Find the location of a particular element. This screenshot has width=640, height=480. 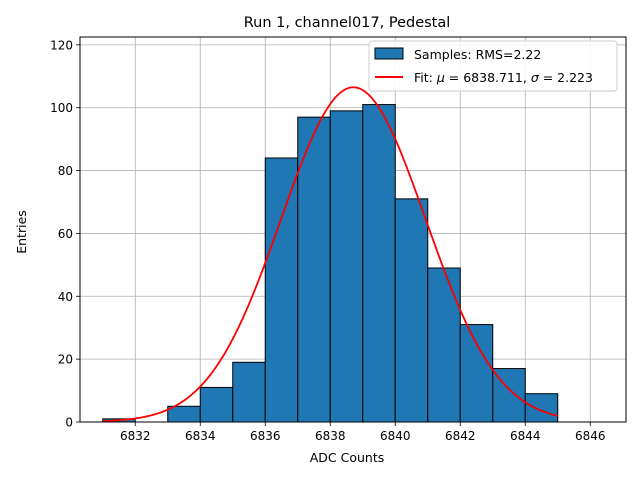

y-tick-label: 80 is located at coordinates (65, 171).